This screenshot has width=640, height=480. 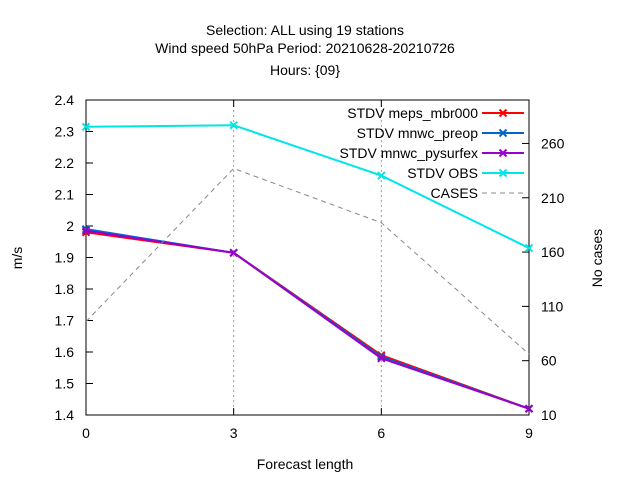 I want to click on y2-tick-label: 10, so click(x=549, y=415).